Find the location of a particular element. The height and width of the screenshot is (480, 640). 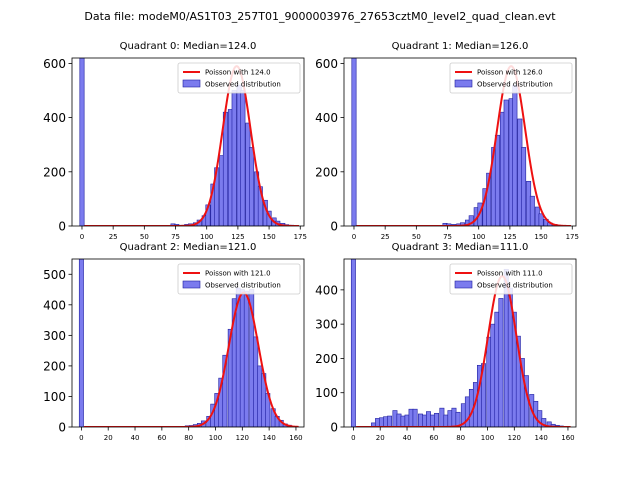

x-tick-label: 175 is located at coordinates (300, 237).